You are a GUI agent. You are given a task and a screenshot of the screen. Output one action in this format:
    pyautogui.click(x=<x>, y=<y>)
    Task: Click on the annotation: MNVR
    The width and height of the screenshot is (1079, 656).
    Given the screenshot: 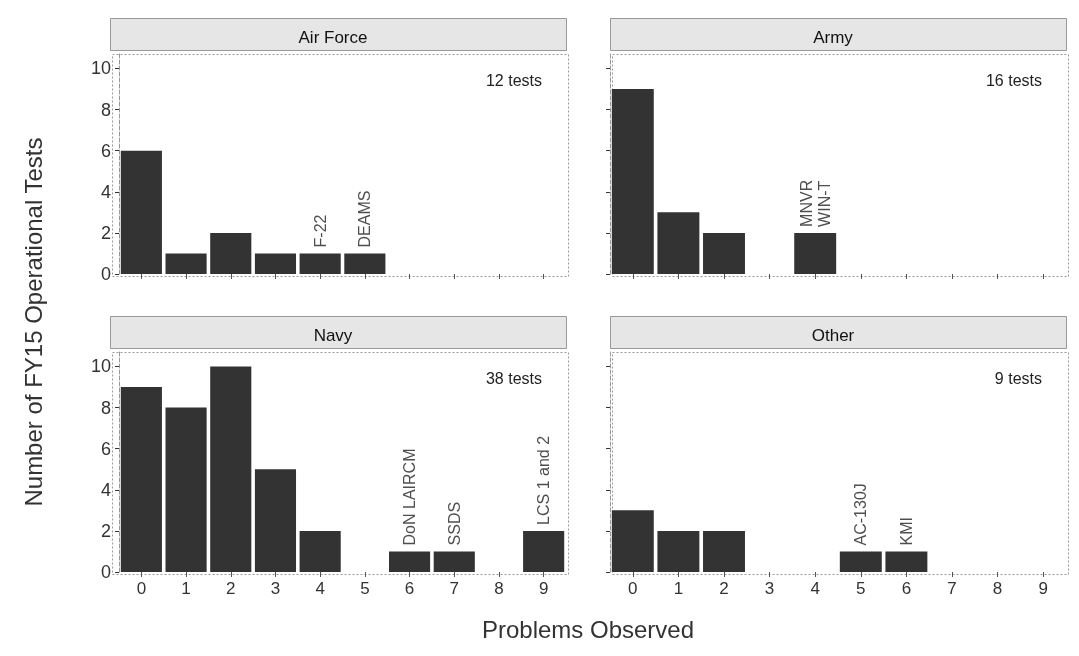 What is the action you would take?
    pyautogui.click(x=806, y=203)
    